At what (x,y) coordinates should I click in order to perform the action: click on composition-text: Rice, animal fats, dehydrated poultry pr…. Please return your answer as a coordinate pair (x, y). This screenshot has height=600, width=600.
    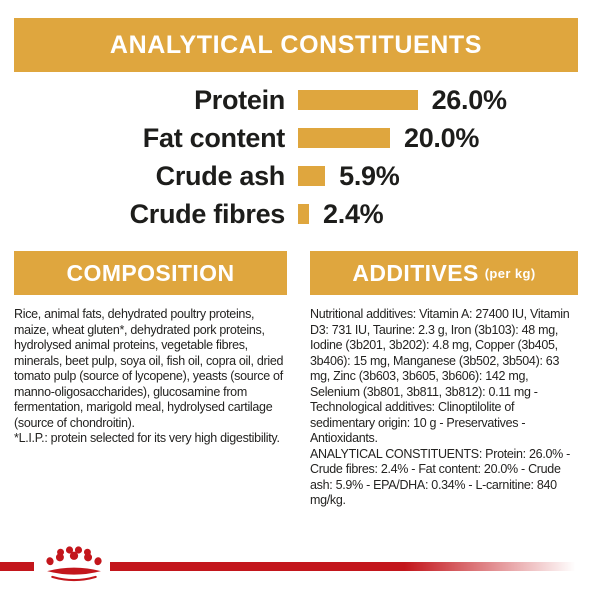
    Looking at the image, I should click on (149, 368).